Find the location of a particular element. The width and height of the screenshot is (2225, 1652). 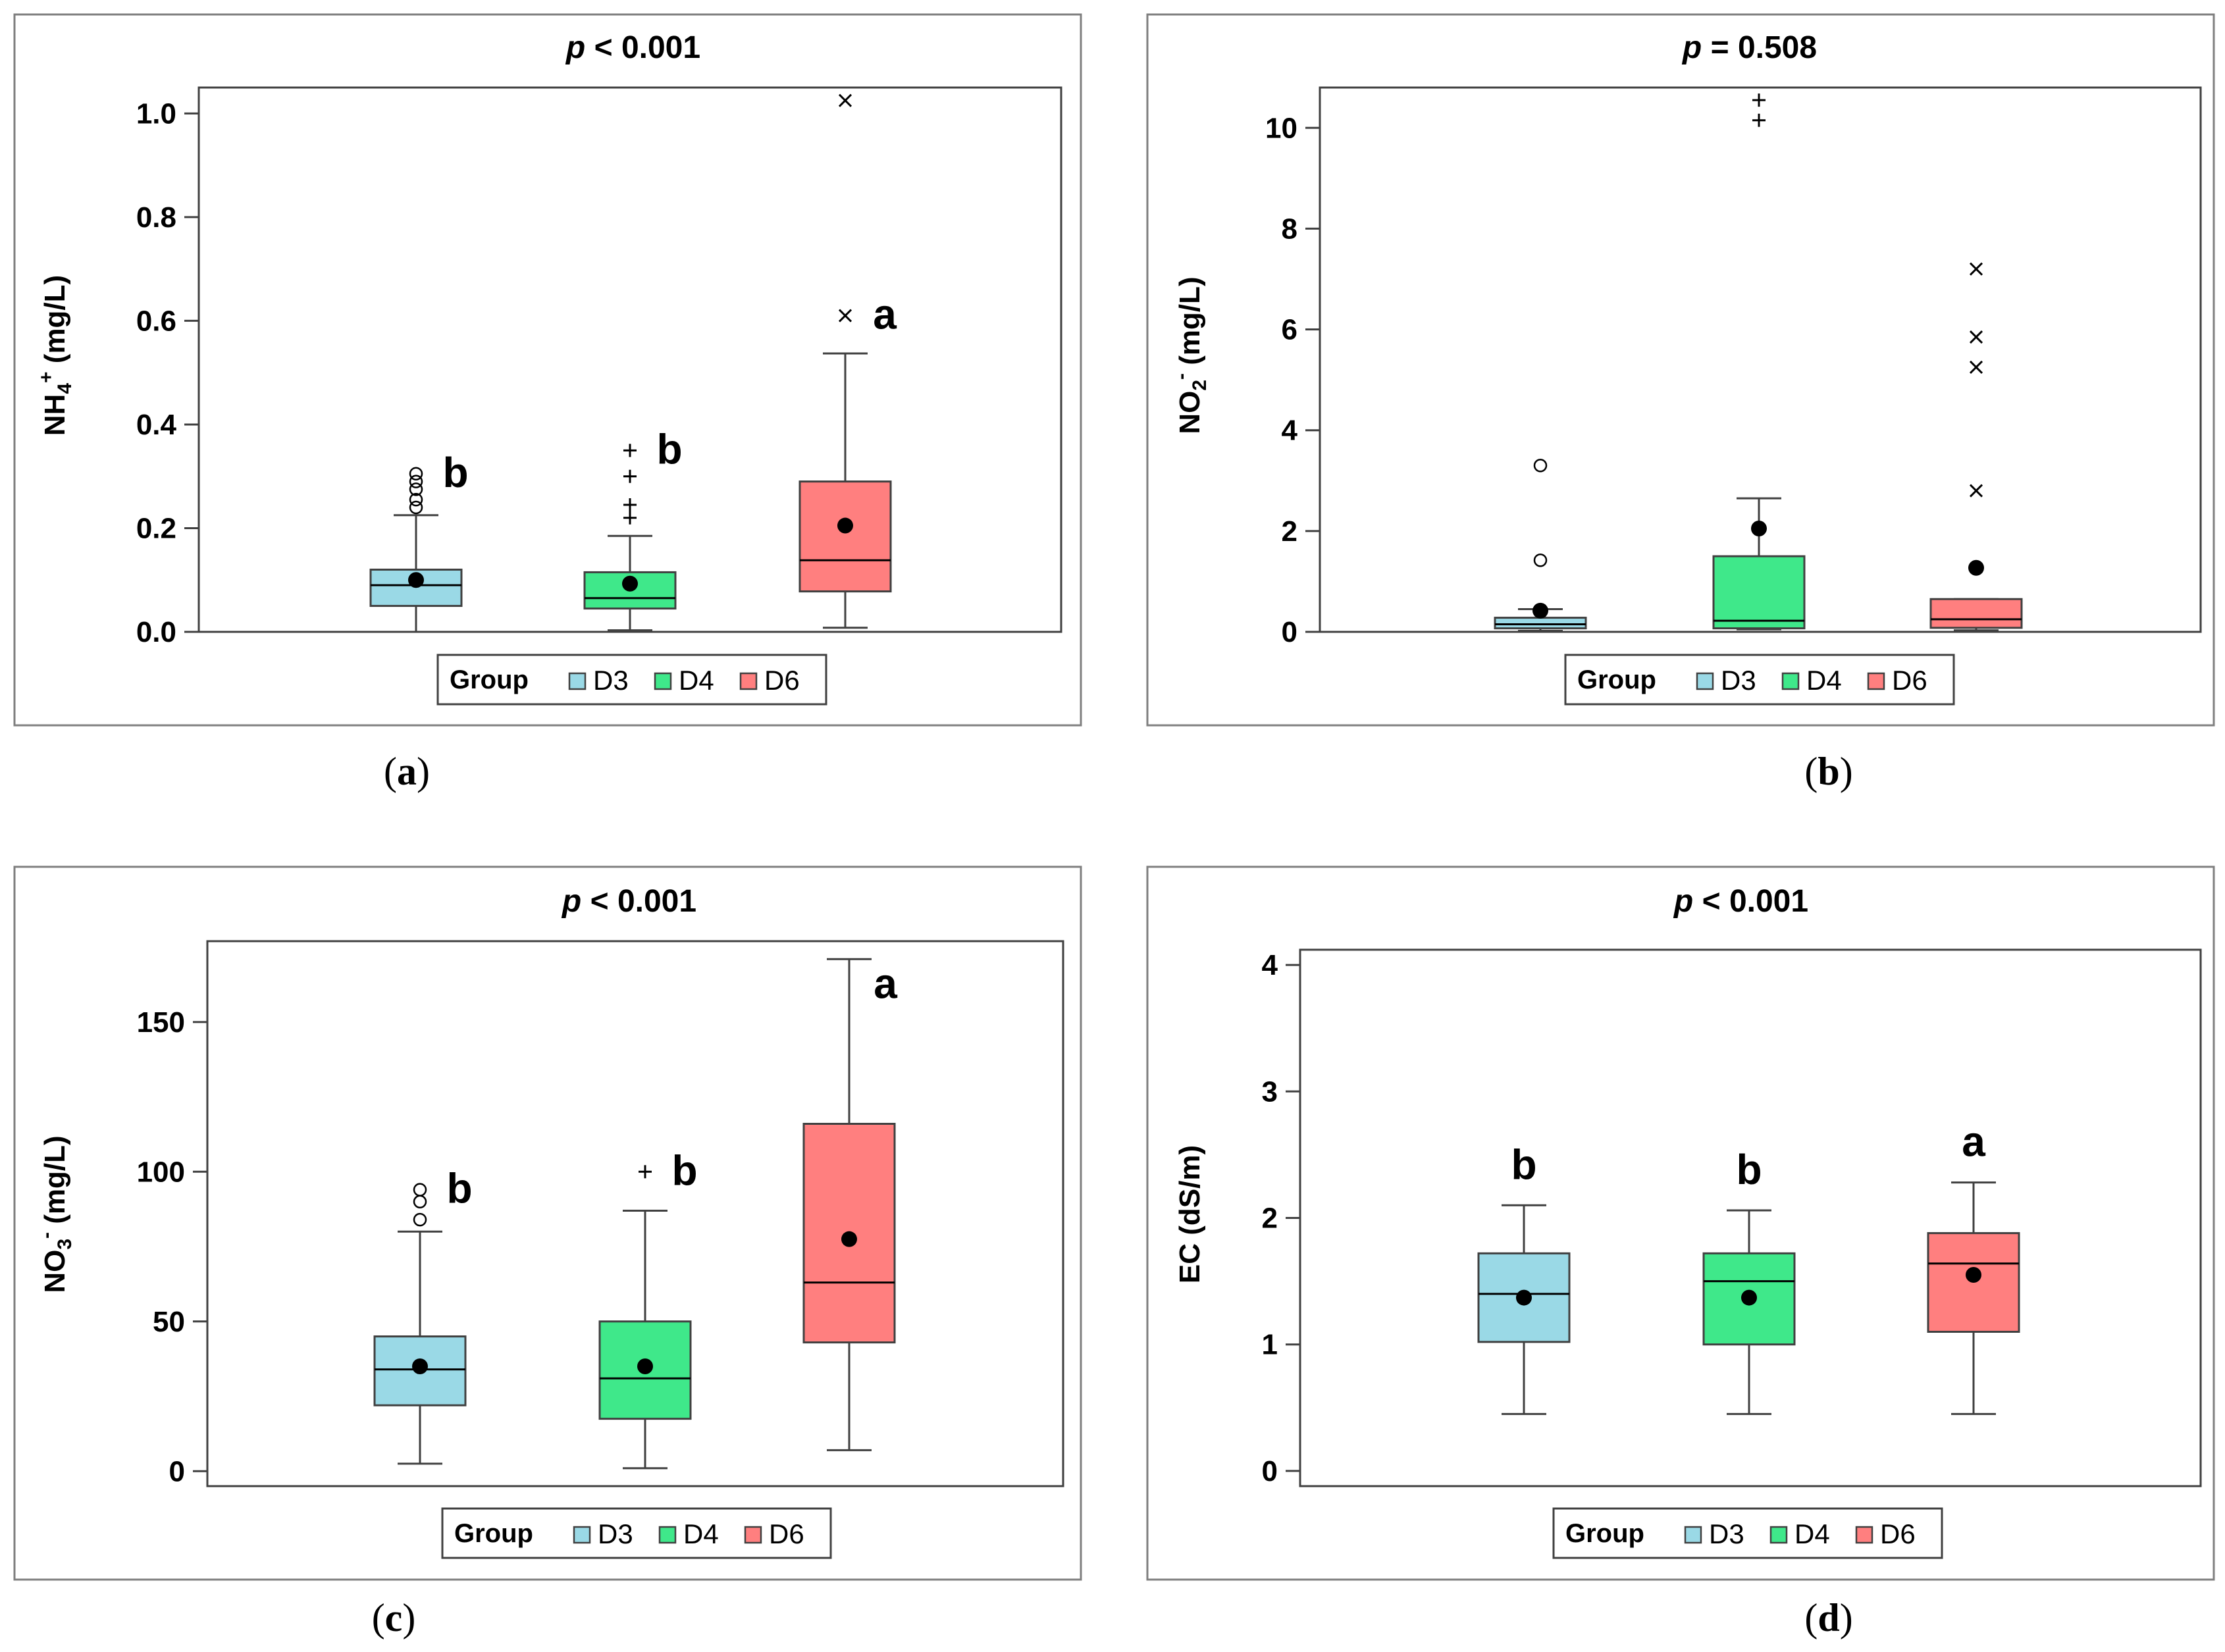

ylabel-subscript: 2 is located at coordinates (1200, 385).